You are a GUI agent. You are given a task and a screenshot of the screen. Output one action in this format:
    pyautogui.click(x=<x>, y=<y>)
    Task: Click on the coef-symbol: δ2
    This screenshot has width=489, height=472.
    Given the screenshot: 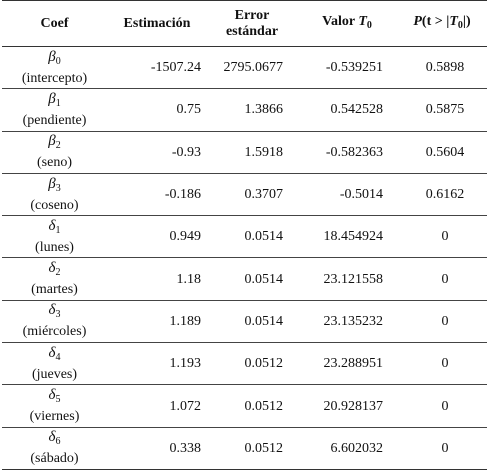 What is the action you would take?
    pyautogui.click(x=54, y=269)
    